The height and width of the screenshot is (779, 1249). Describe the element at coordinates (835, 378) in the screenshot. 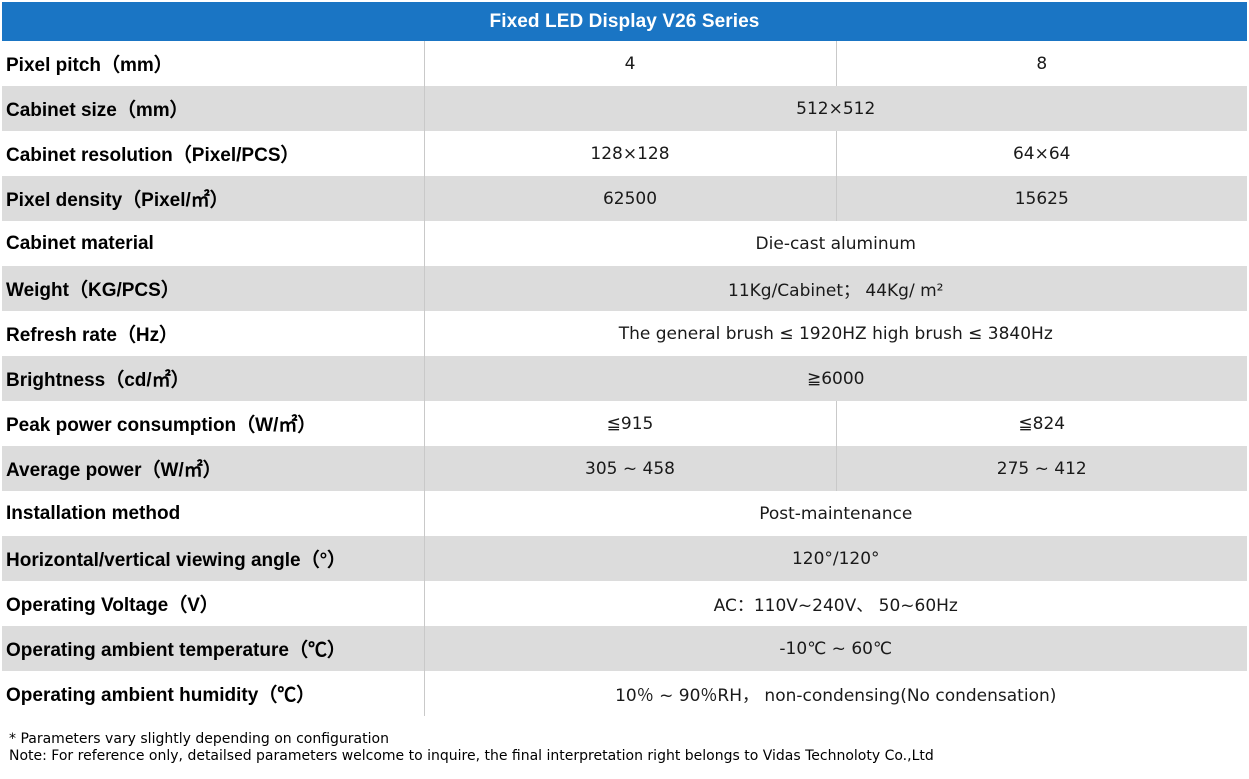

I see `row-value: ≧6000` at that location.